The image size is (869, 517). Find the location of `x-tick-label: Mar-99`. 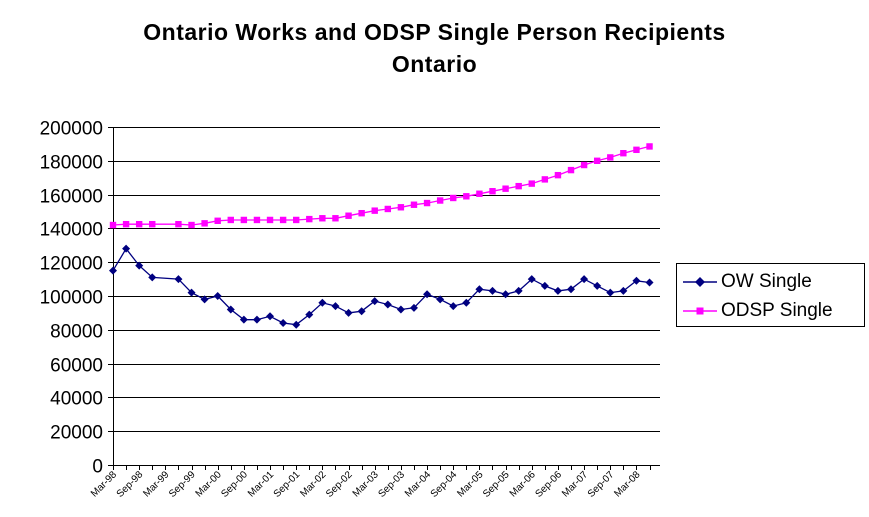

x-tick-label: Mar-99 is located at coordinates (156, 484).